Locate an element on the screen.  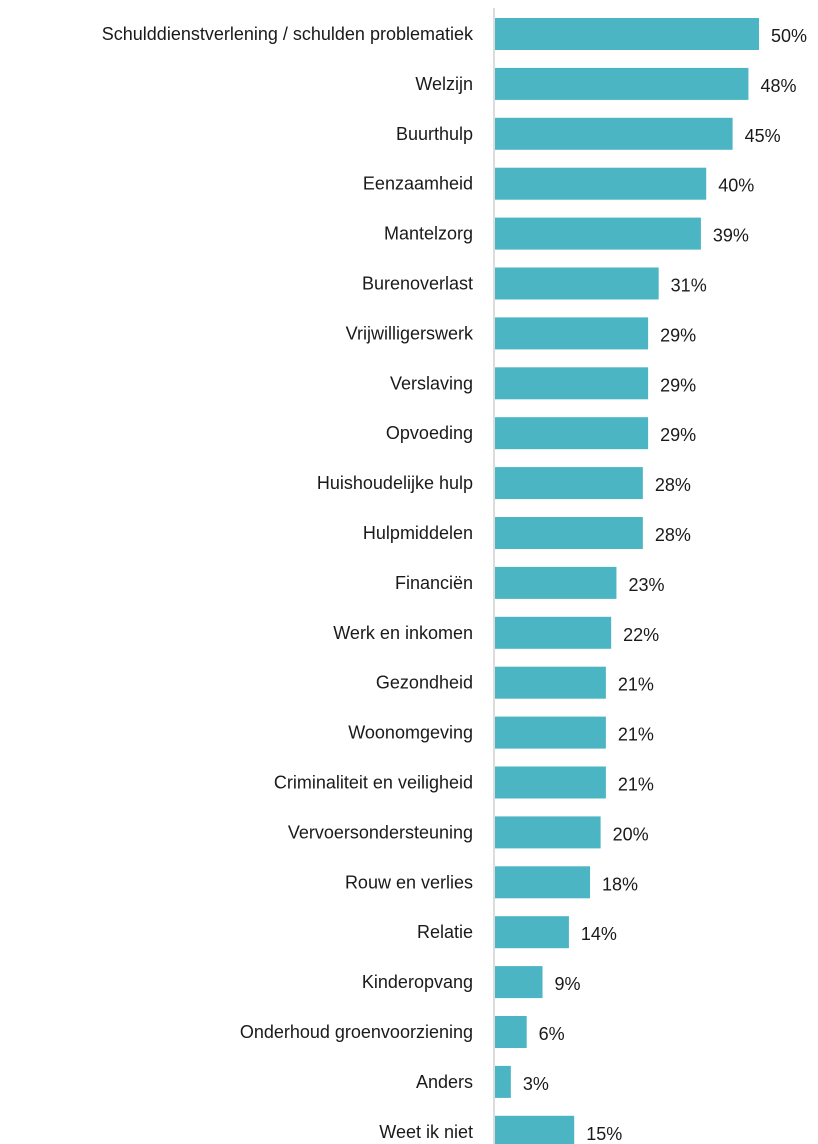
category-label: Anders is located at coordinates (444, 1082).